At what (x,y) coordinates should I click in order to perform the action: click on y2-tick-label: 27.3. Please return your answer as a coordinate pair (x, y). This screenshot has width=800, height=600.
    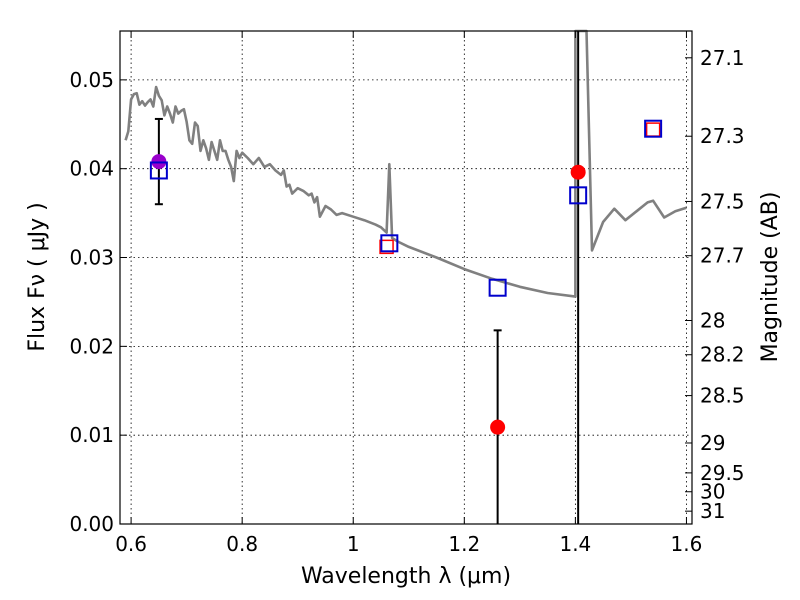
    Looking at the image, I should click on (722, 136).